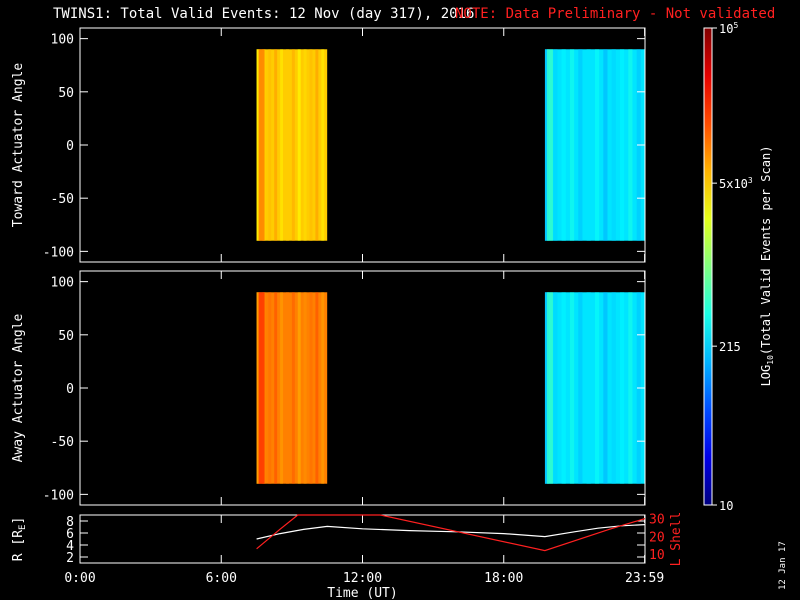  I want to click on x-tick-label: 6:00, so click(221, 578).